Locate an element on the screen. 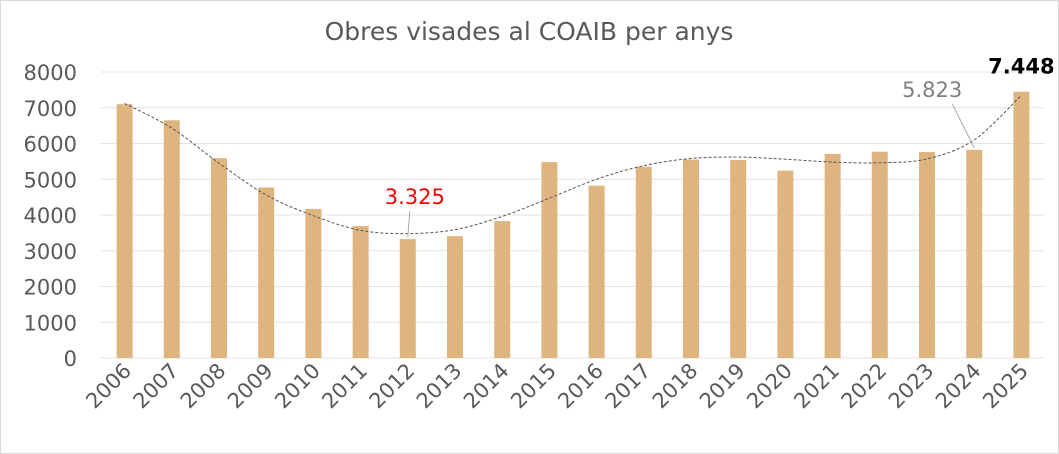 The height and width of the screenshot is (454, 1059). x-tick-label: 2014 is located at coordinates (486, 386).